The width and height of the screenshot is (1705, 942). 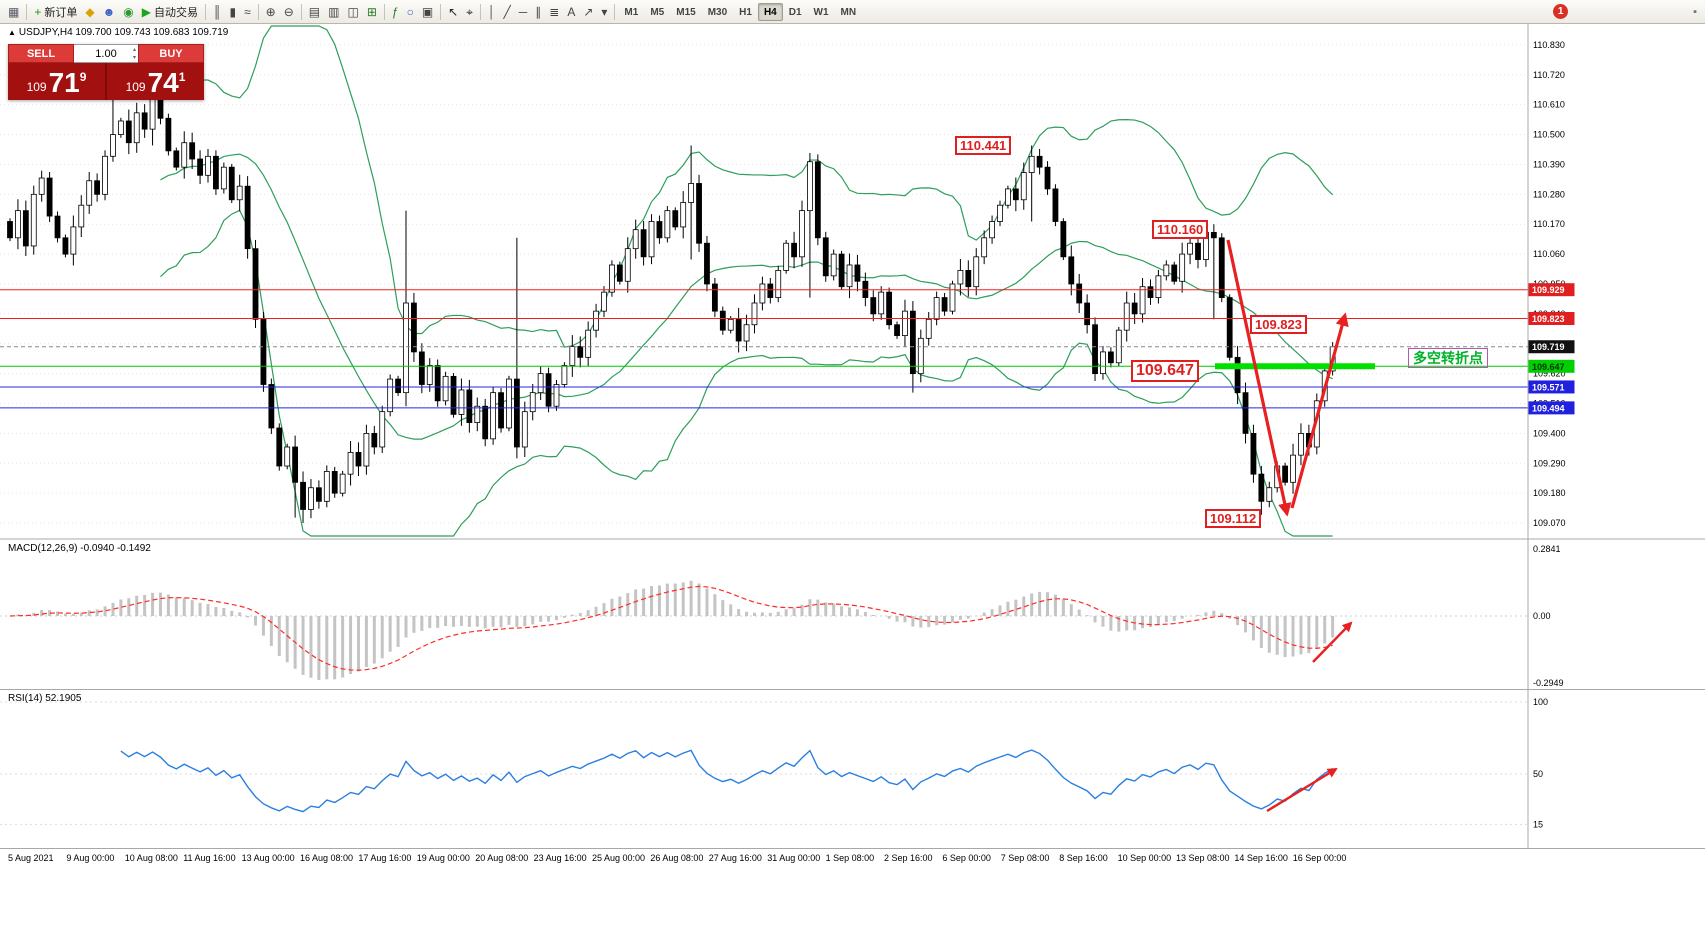 I want to click on volume-value: 1.00, so click(x=106, y=53).